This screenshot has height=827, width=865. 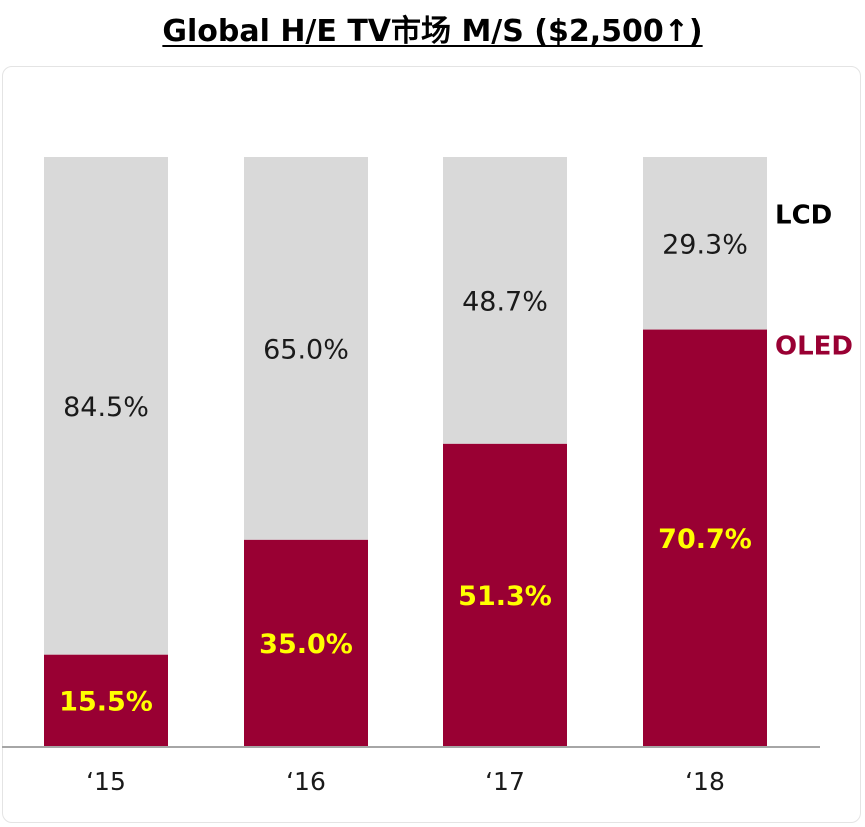 I want to click on x-tick-label: ‘17, so click(x=505, y=781).